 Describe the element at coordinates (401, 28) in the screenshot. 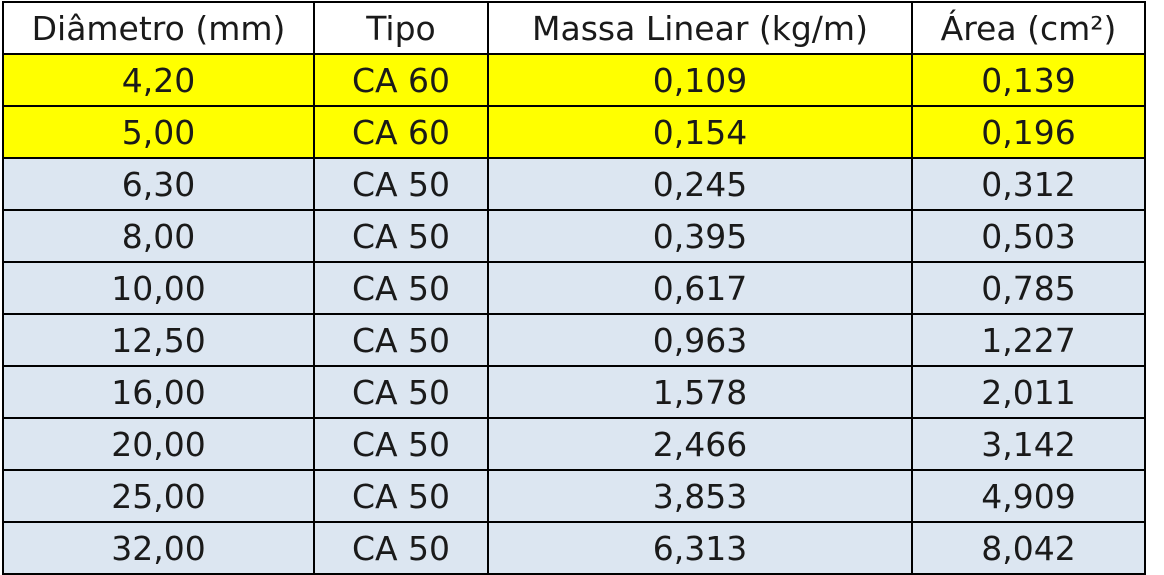

I see `header-tipo: Tipo` at that location.